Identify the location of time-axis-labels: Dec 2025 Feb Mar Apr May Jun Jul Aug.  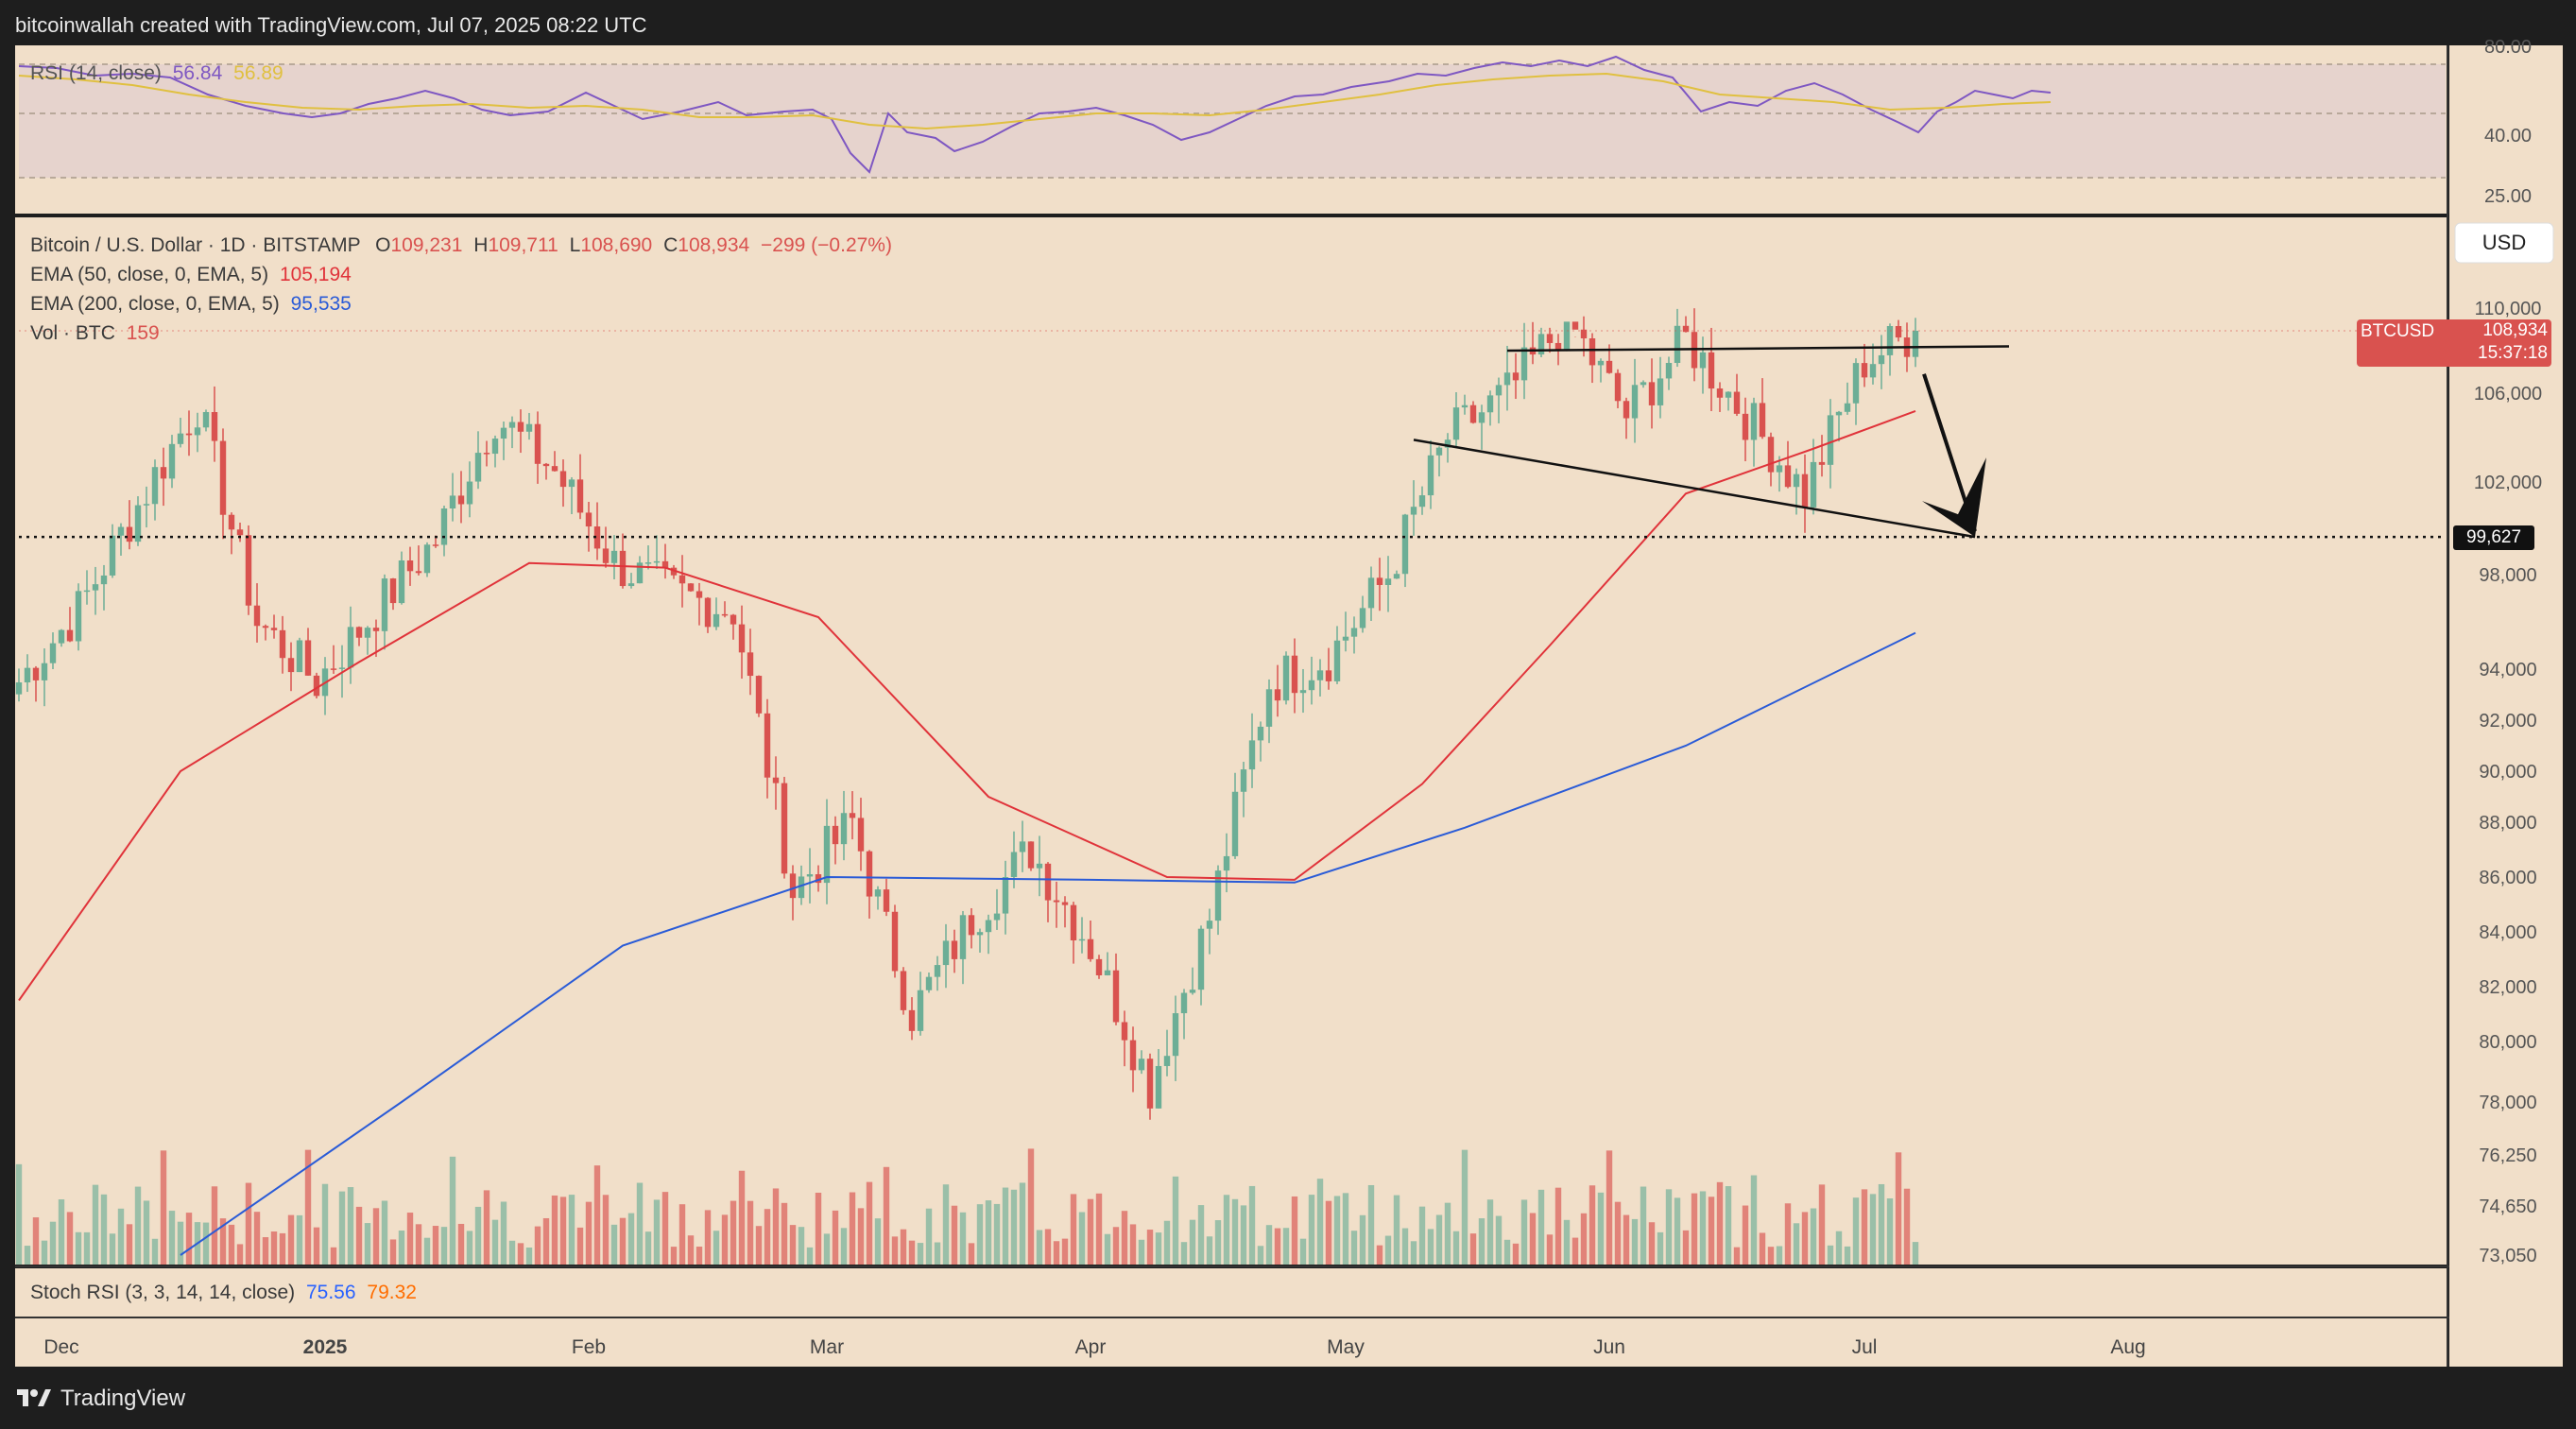
(1094, 1347).